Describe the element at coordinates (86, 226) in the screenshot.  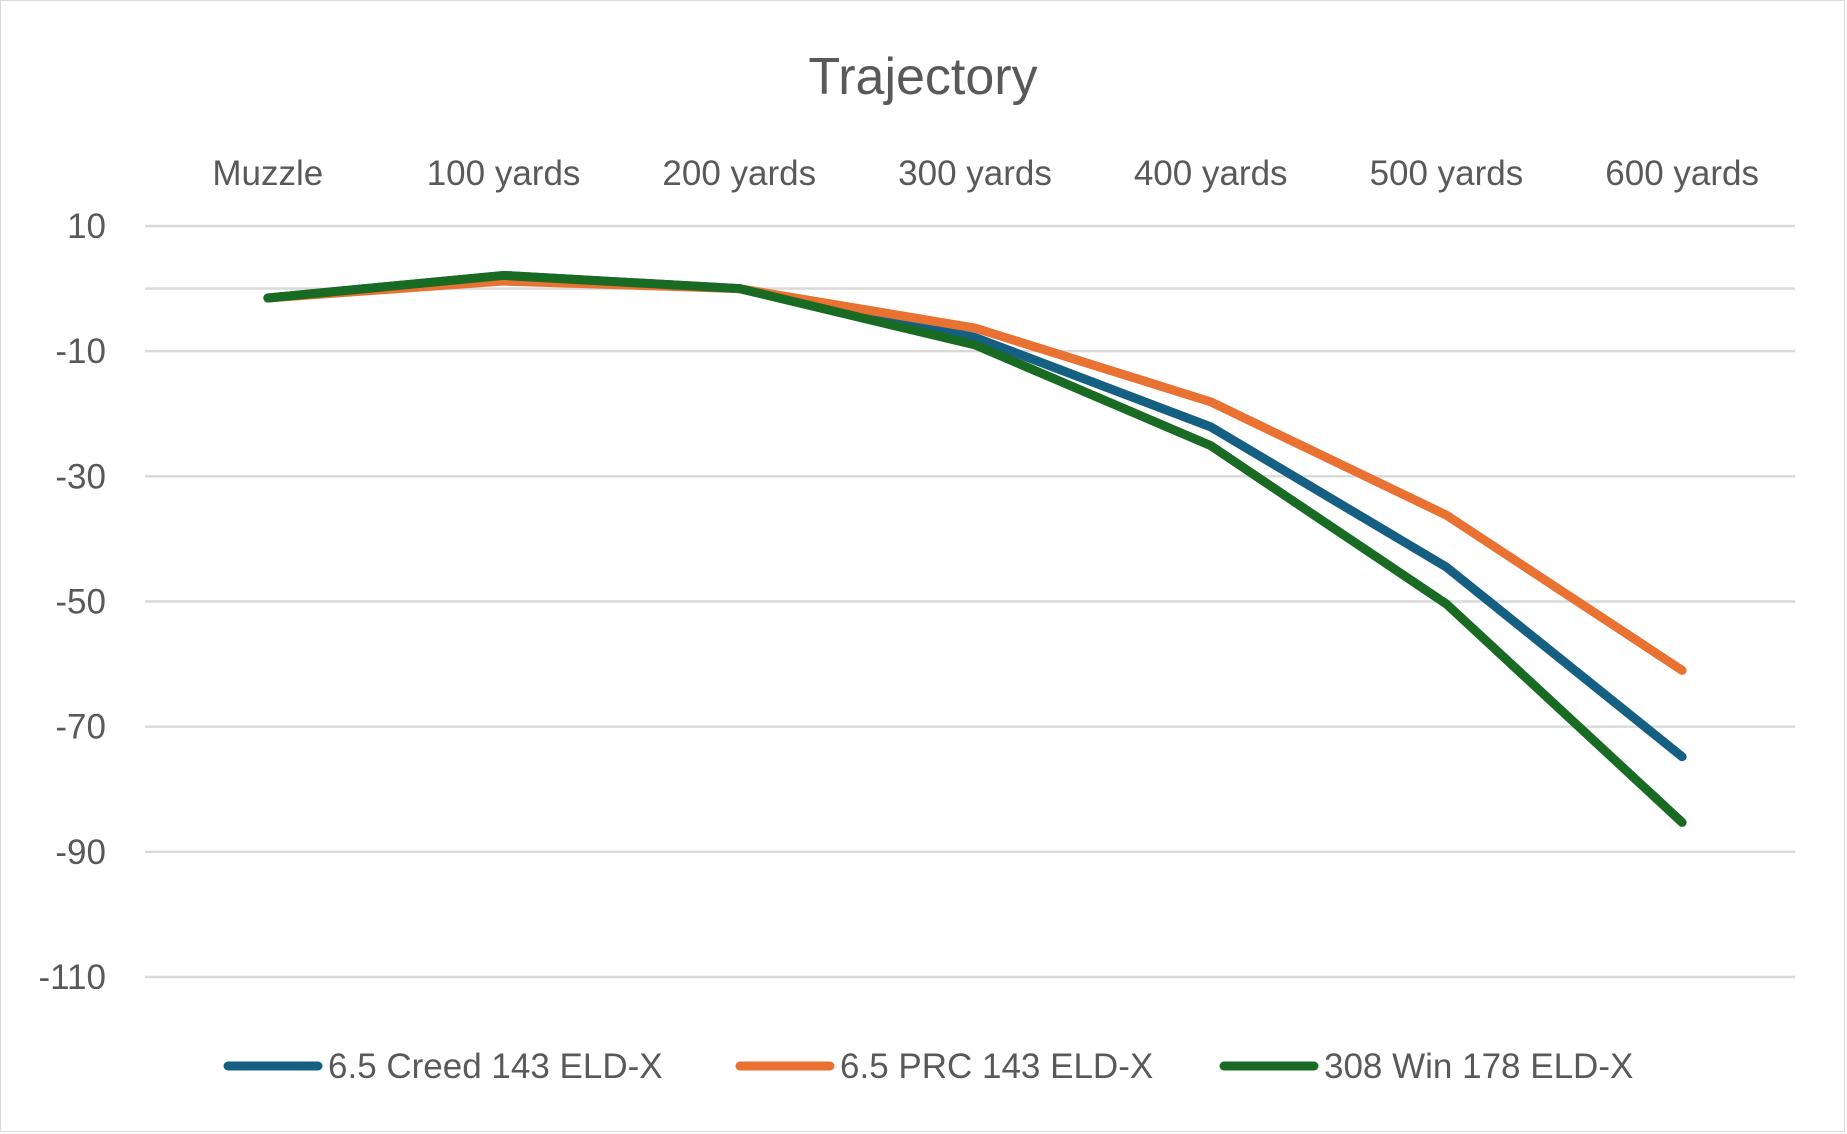
I see `y-tick-label: 10` at that location.